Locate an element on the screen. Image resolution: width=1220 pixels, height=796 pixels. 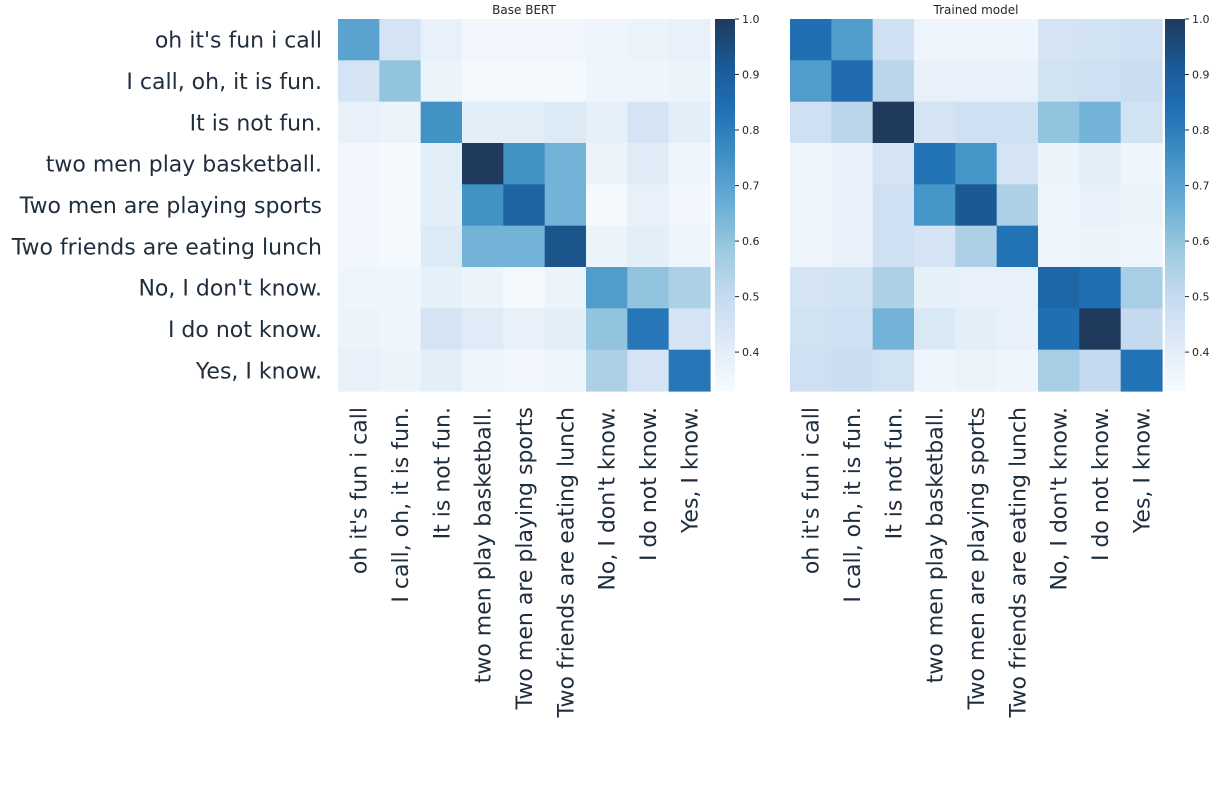
trained-model-cell-r5-c7 is located at coordinates (1100, 246).